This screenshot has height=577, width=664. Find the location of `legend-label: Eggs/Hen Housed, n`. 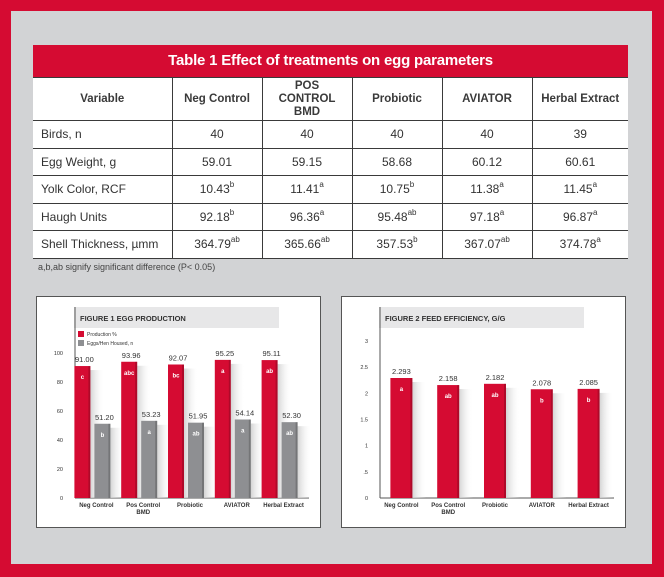

legend-label: Eggs/Hen Housed, n is located at coordinates (110, 344).